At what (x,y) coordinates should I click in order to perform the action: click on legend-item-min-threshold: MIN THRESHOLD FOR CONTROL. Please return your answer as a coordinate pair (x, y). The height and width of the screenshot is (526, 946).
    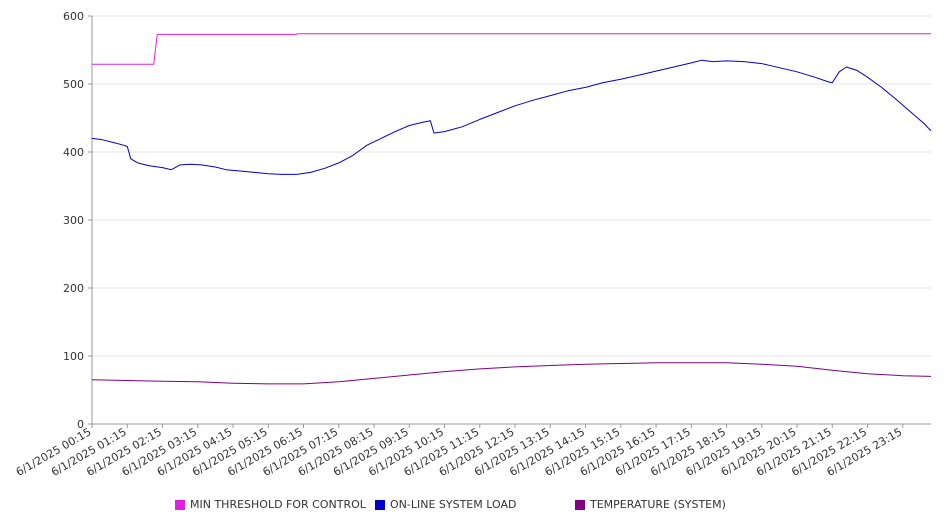
    Looking at the image, I should click on (270, 504).